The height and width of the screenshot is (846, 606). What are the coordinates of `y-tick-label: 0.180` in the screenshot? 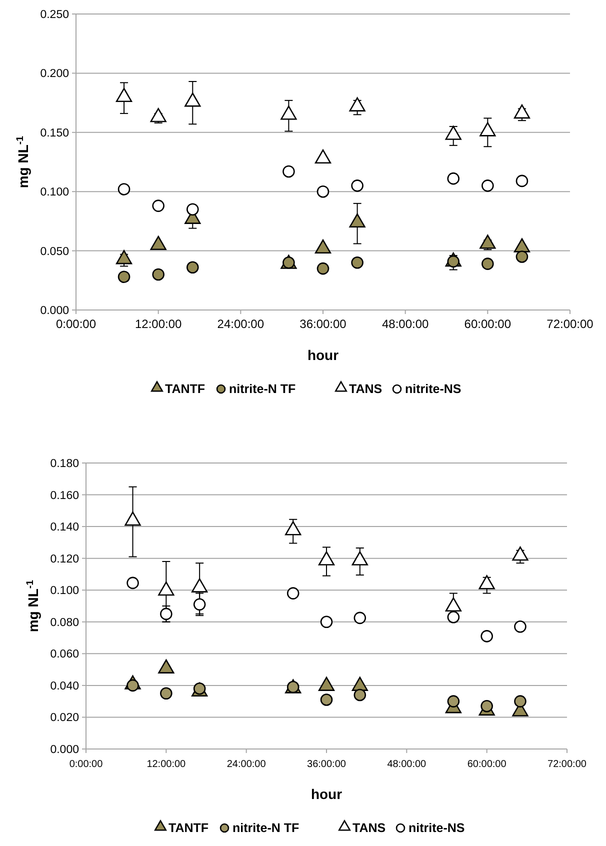 It's located at (64, 464).